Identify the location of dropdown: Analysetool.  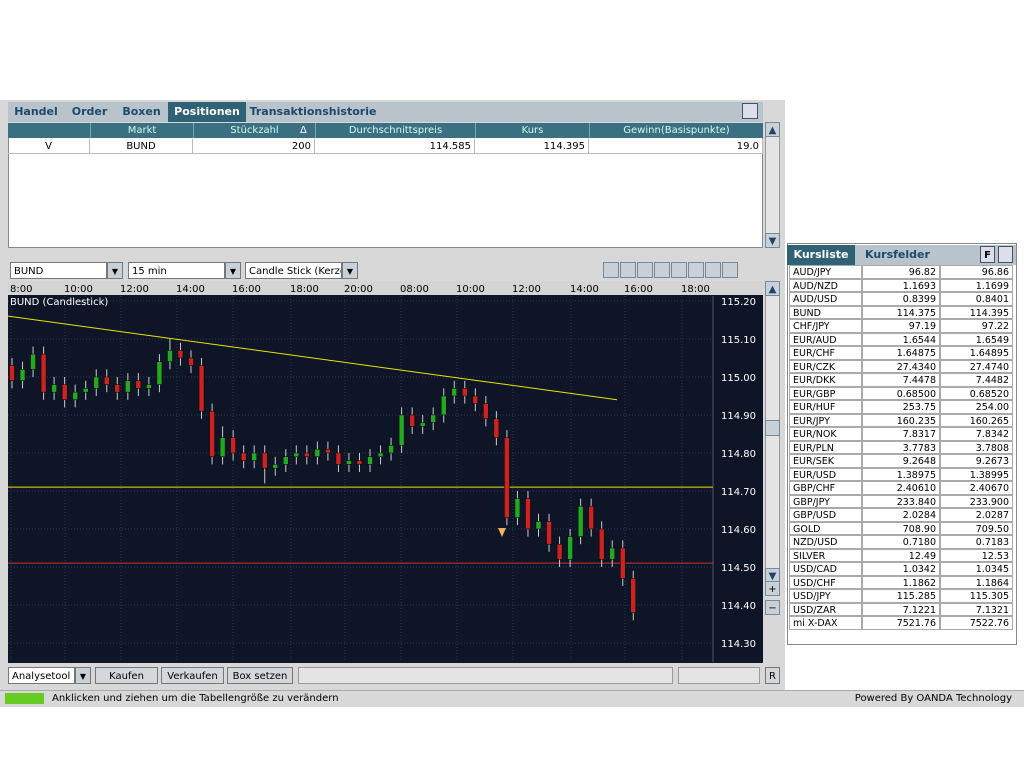
(41, 675).